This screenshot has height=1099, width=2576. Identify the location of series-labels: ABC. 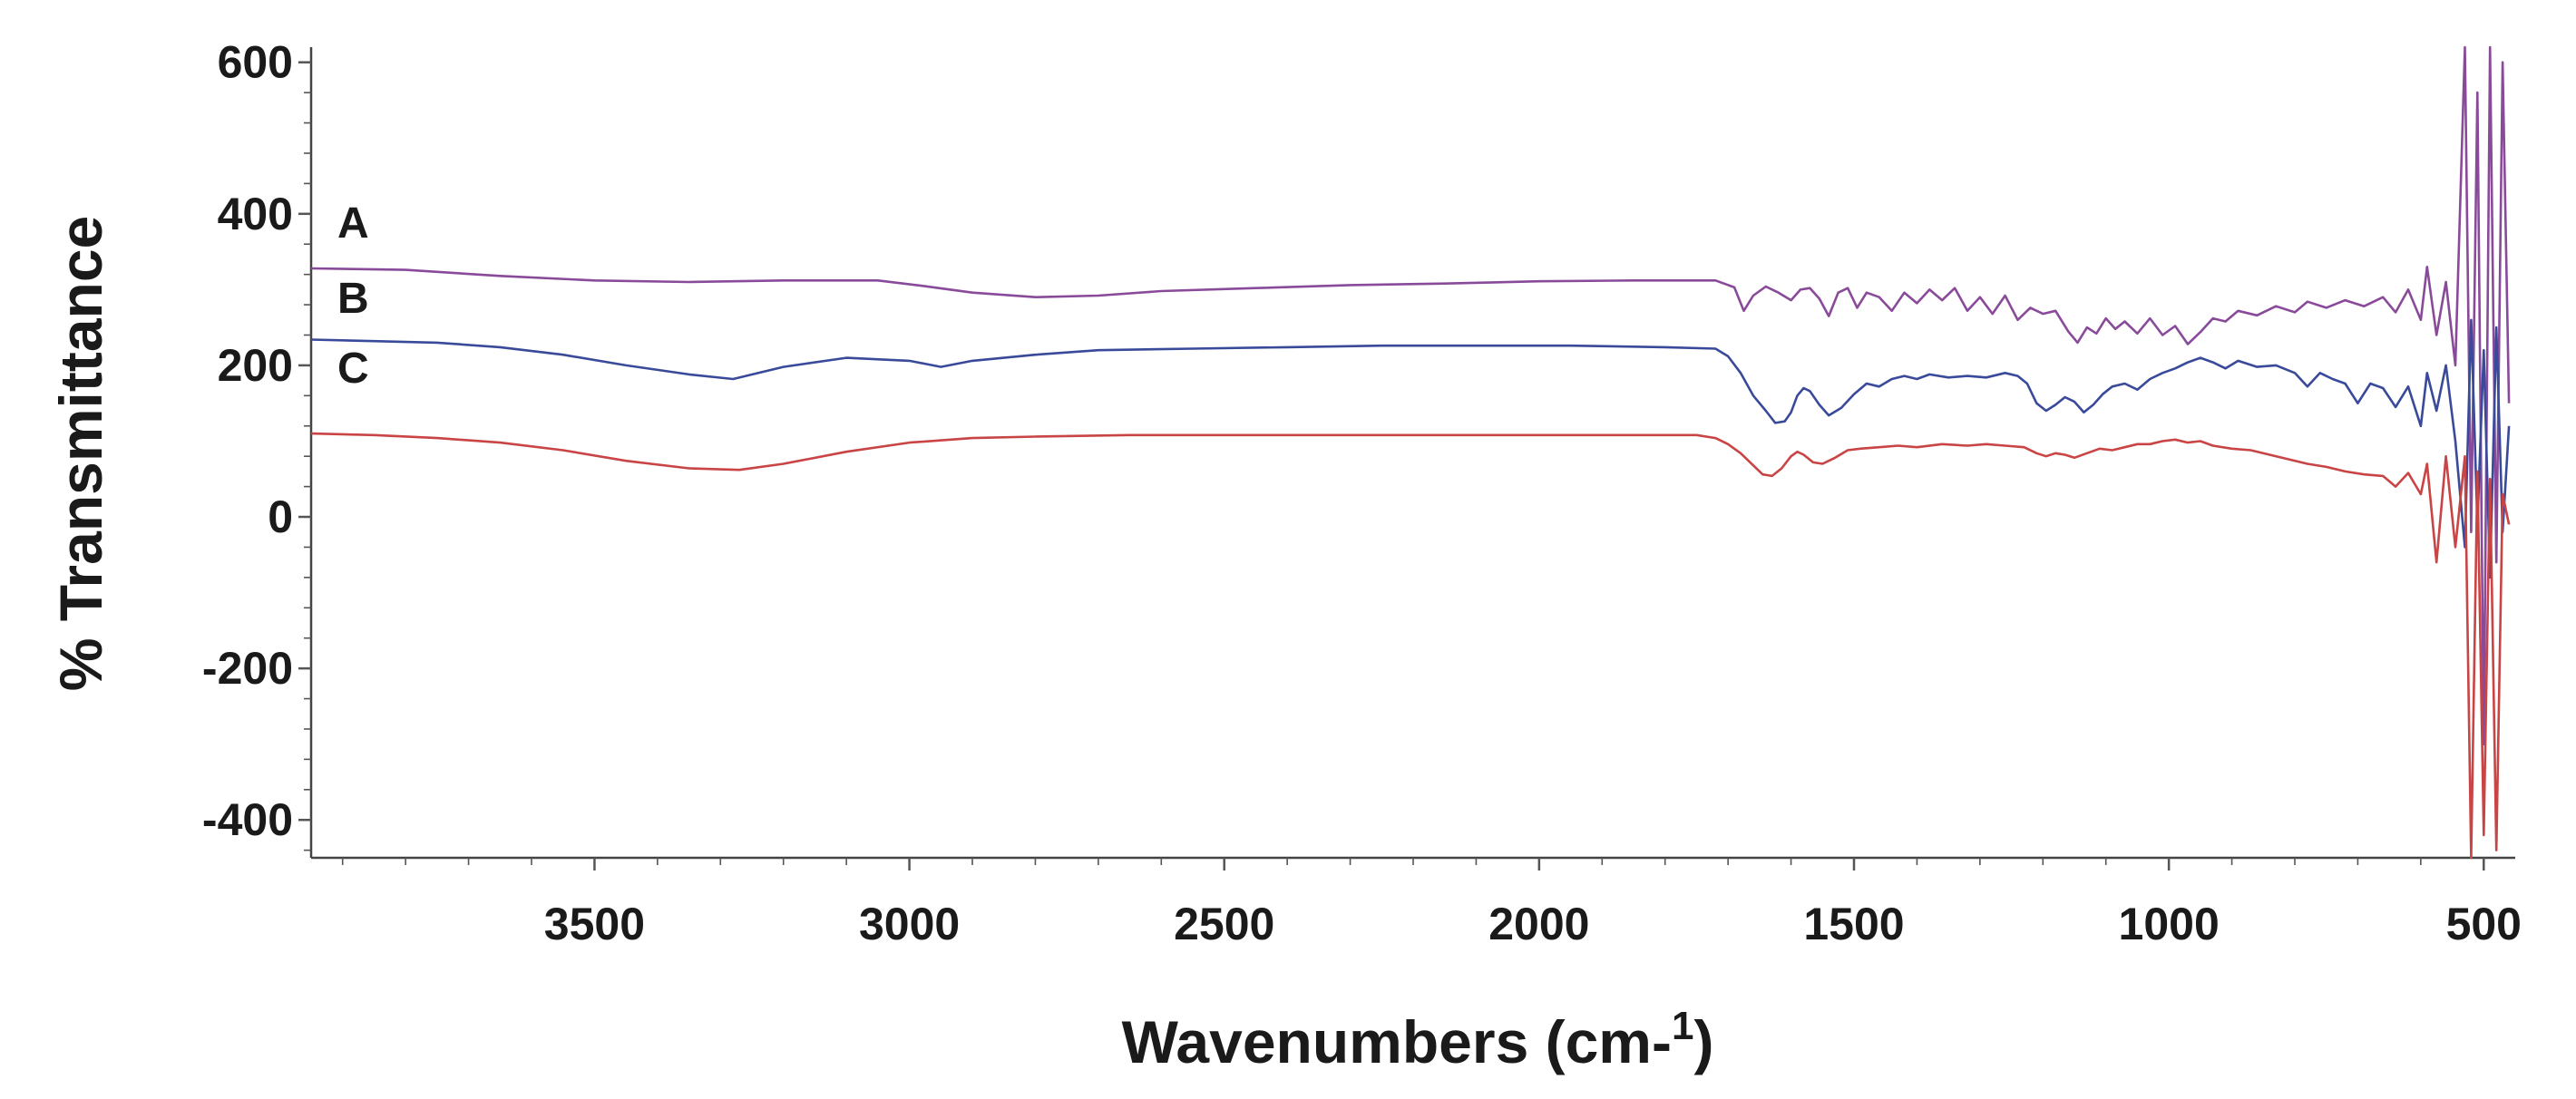
(353, 296).